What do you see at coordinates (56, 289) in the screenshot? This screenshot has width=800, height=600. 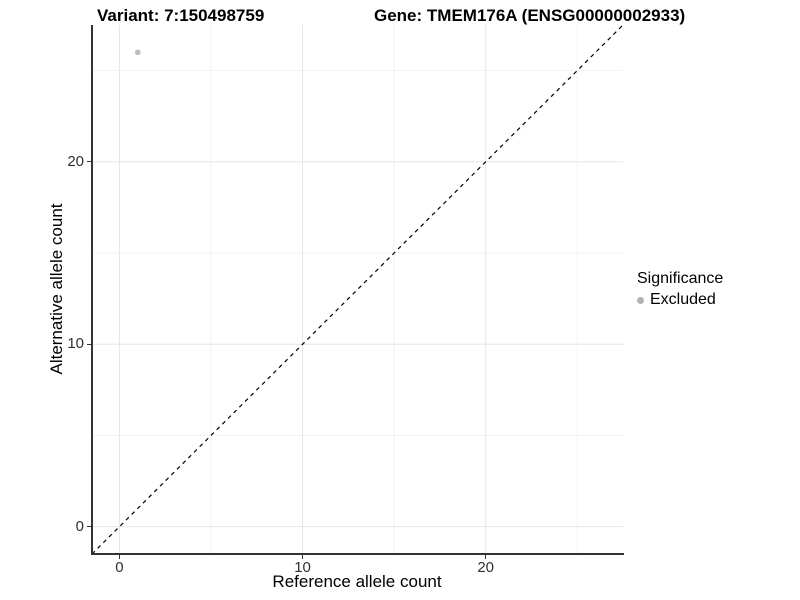 I see `y-axis-label: Alternative allele count` at bounding box center [56, 289].